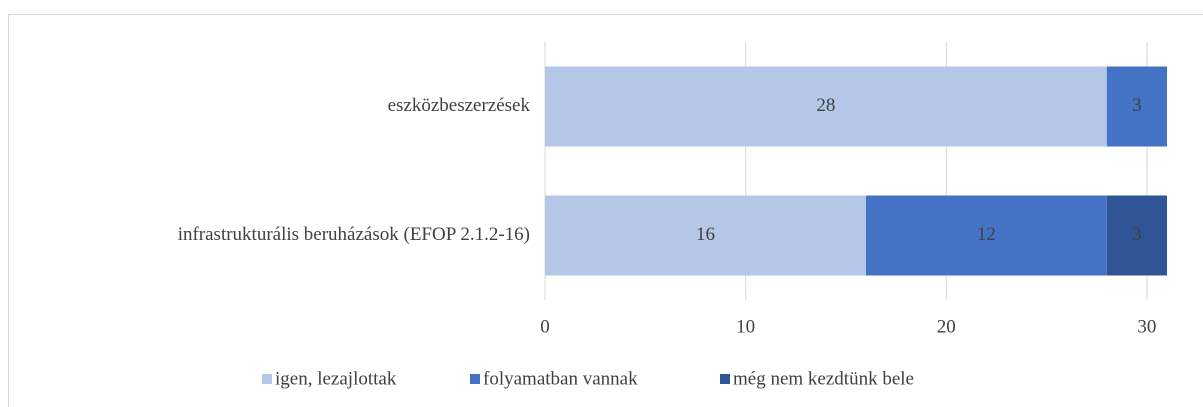  Describe the element at coordinates (560, 378) in the screenshot. I see `legend-label: folyamatban vannak` at that location.